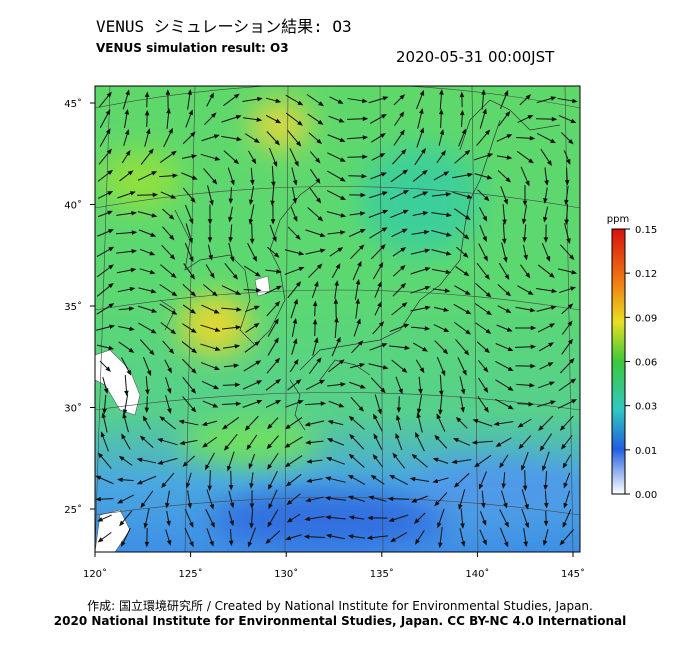  I want to click on x-tick-label: 125˚, so click(191, 574).